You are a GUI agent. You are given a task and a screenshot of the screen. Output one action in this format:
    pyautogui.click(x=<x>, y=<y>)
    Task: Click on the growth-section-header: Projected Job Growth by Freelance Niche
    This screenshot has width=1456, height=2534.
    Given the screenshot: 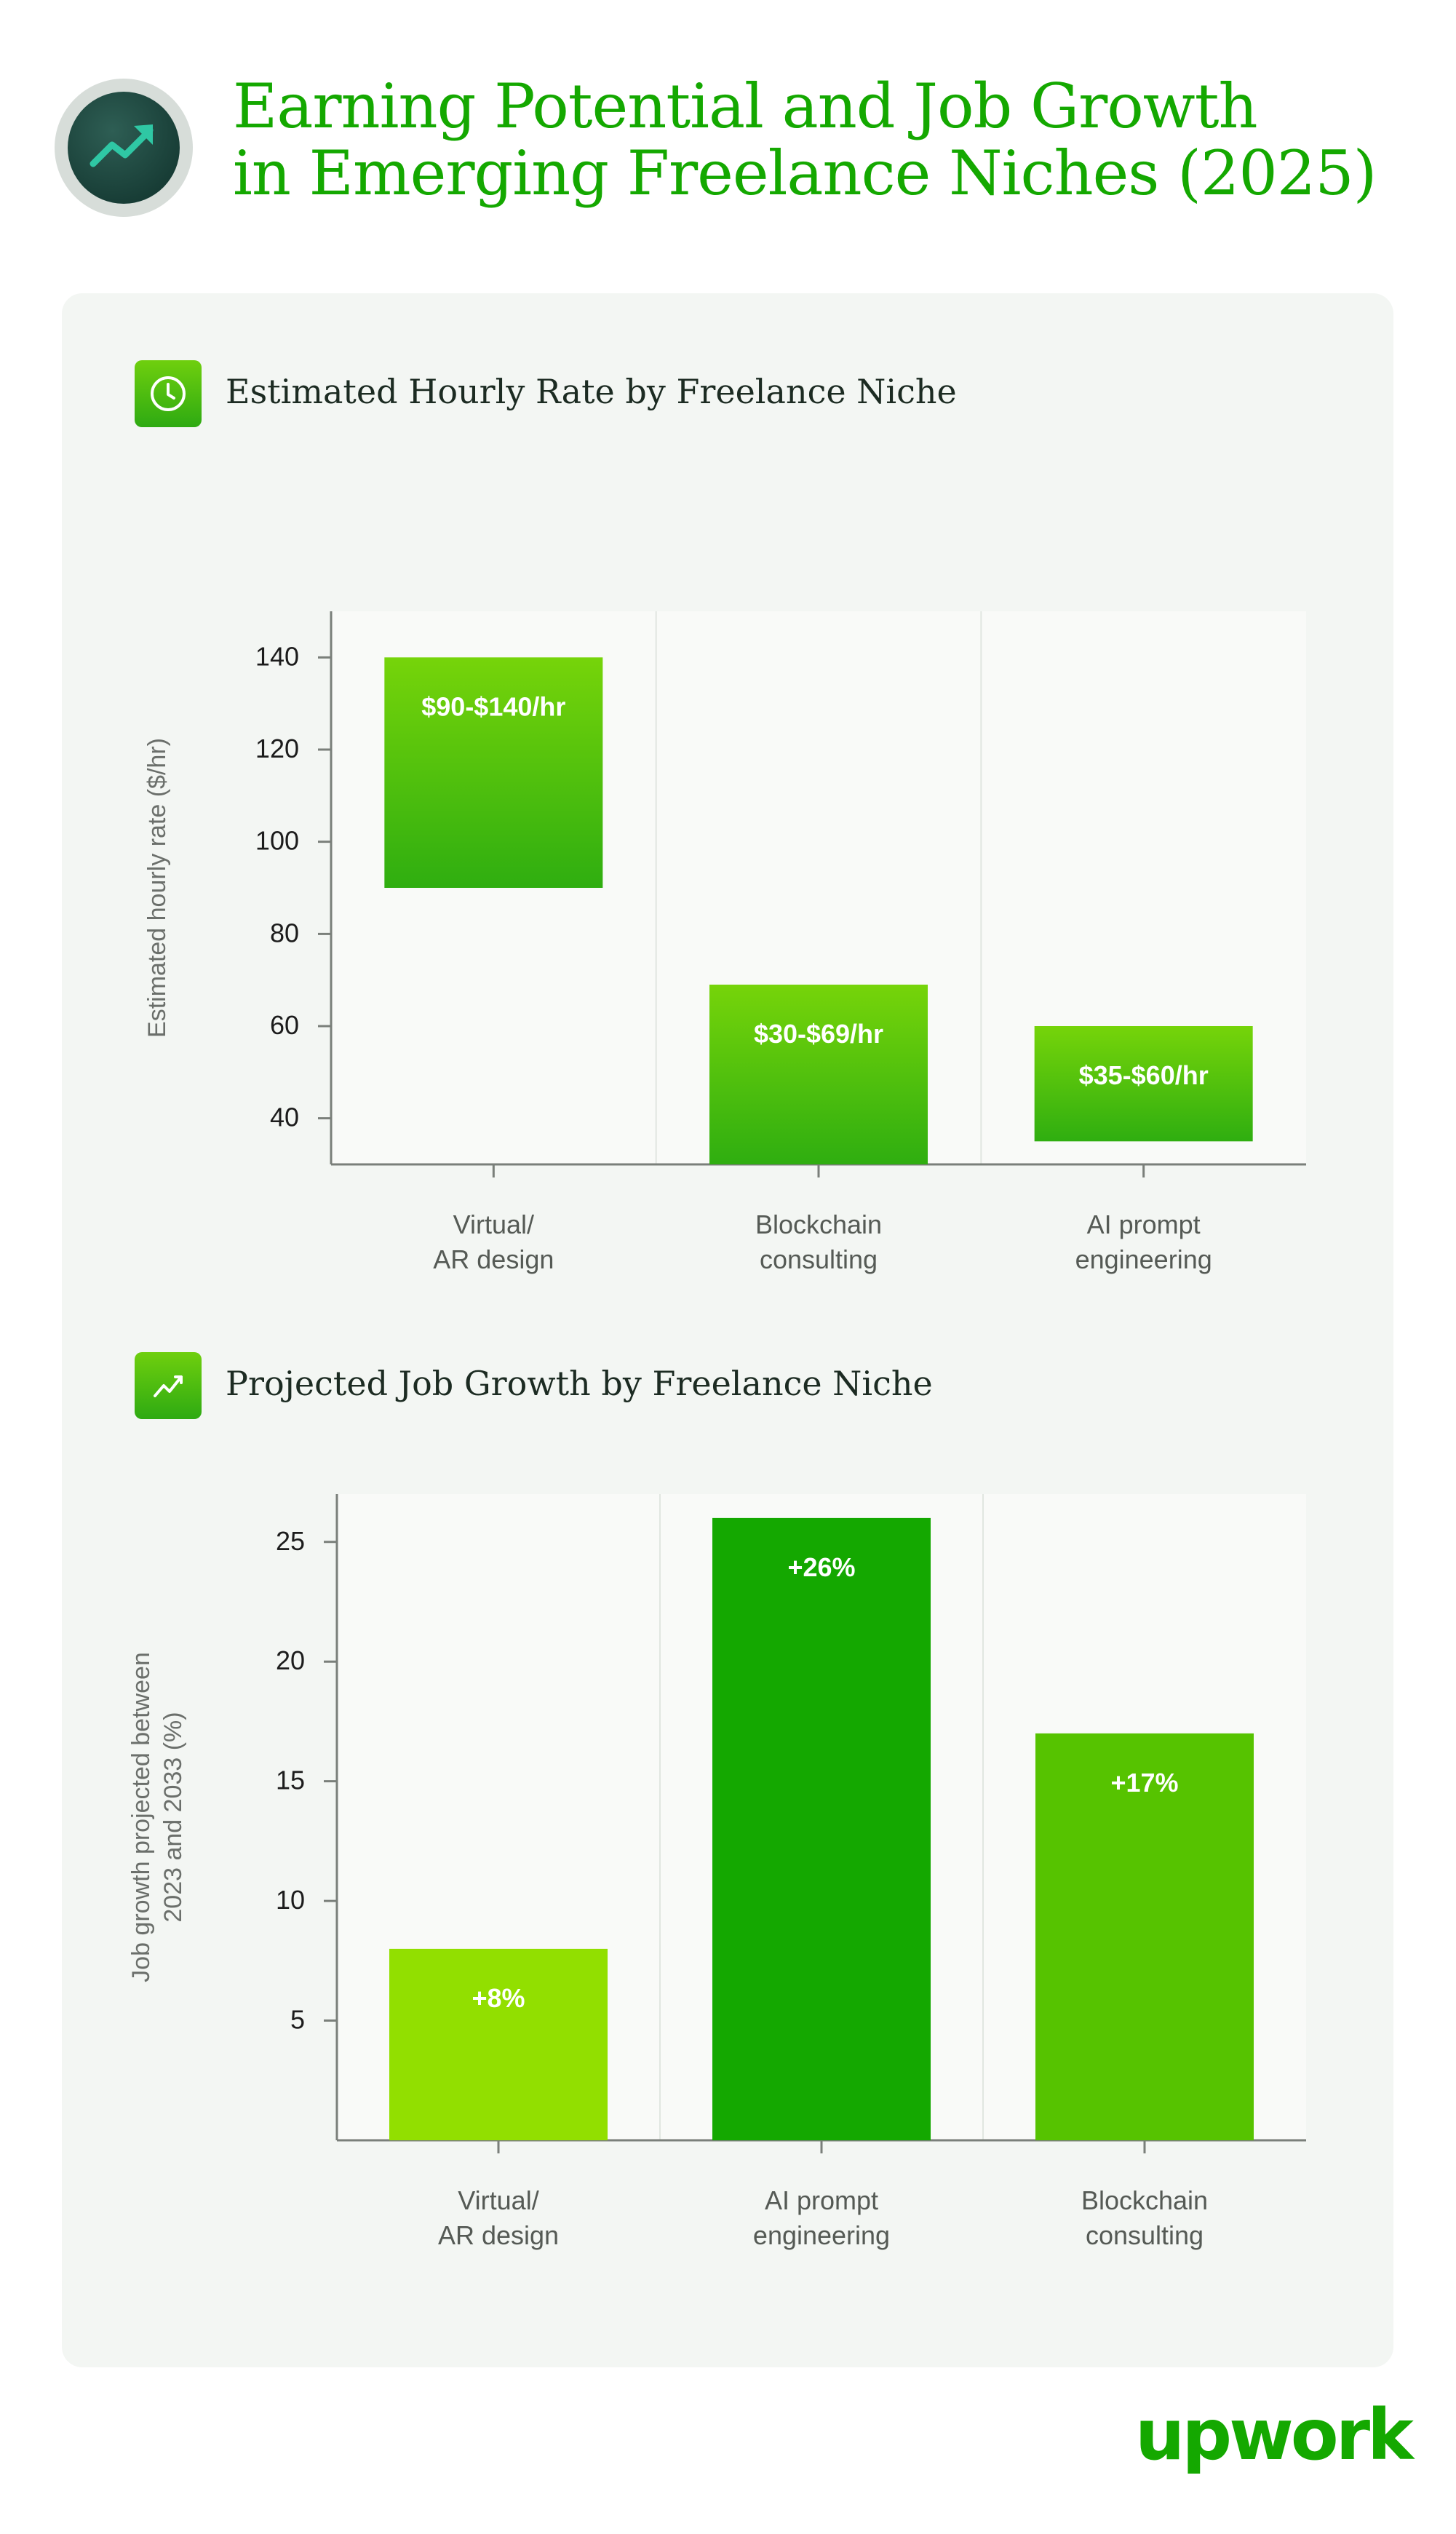 What is the action you would take?
    pyautogui.click(x=717, y=1389)
    